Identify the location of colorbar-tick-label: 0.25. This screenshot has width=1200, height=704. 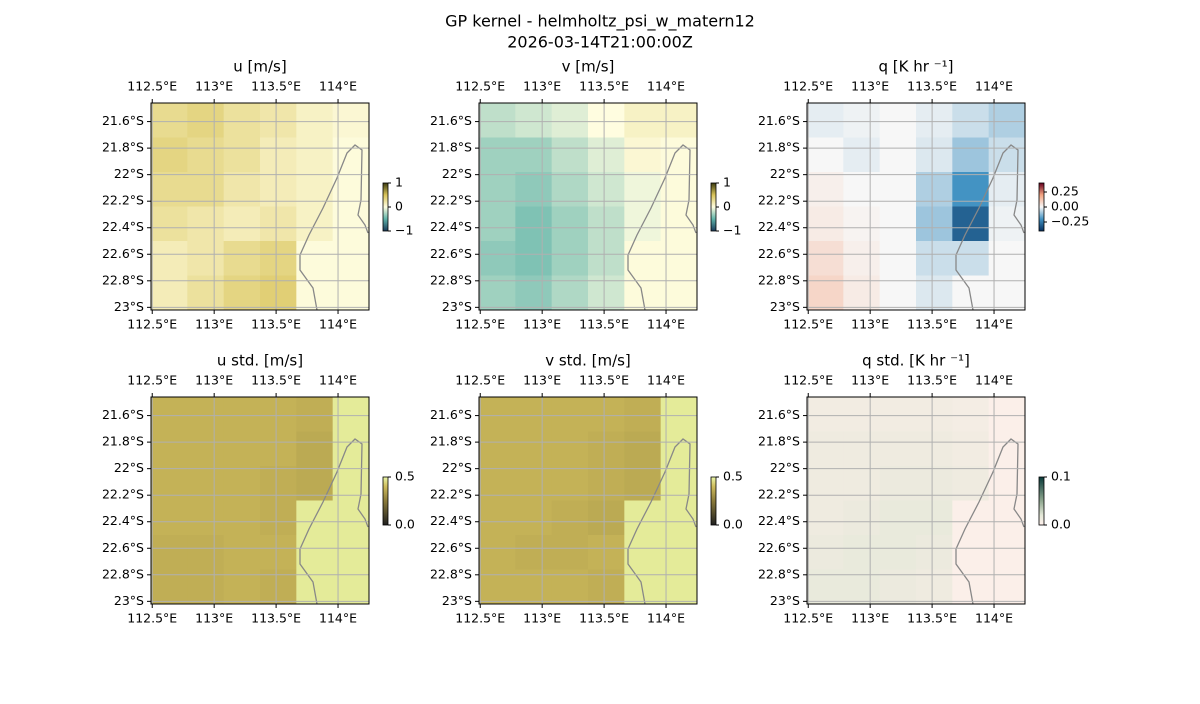
(1065, 191).